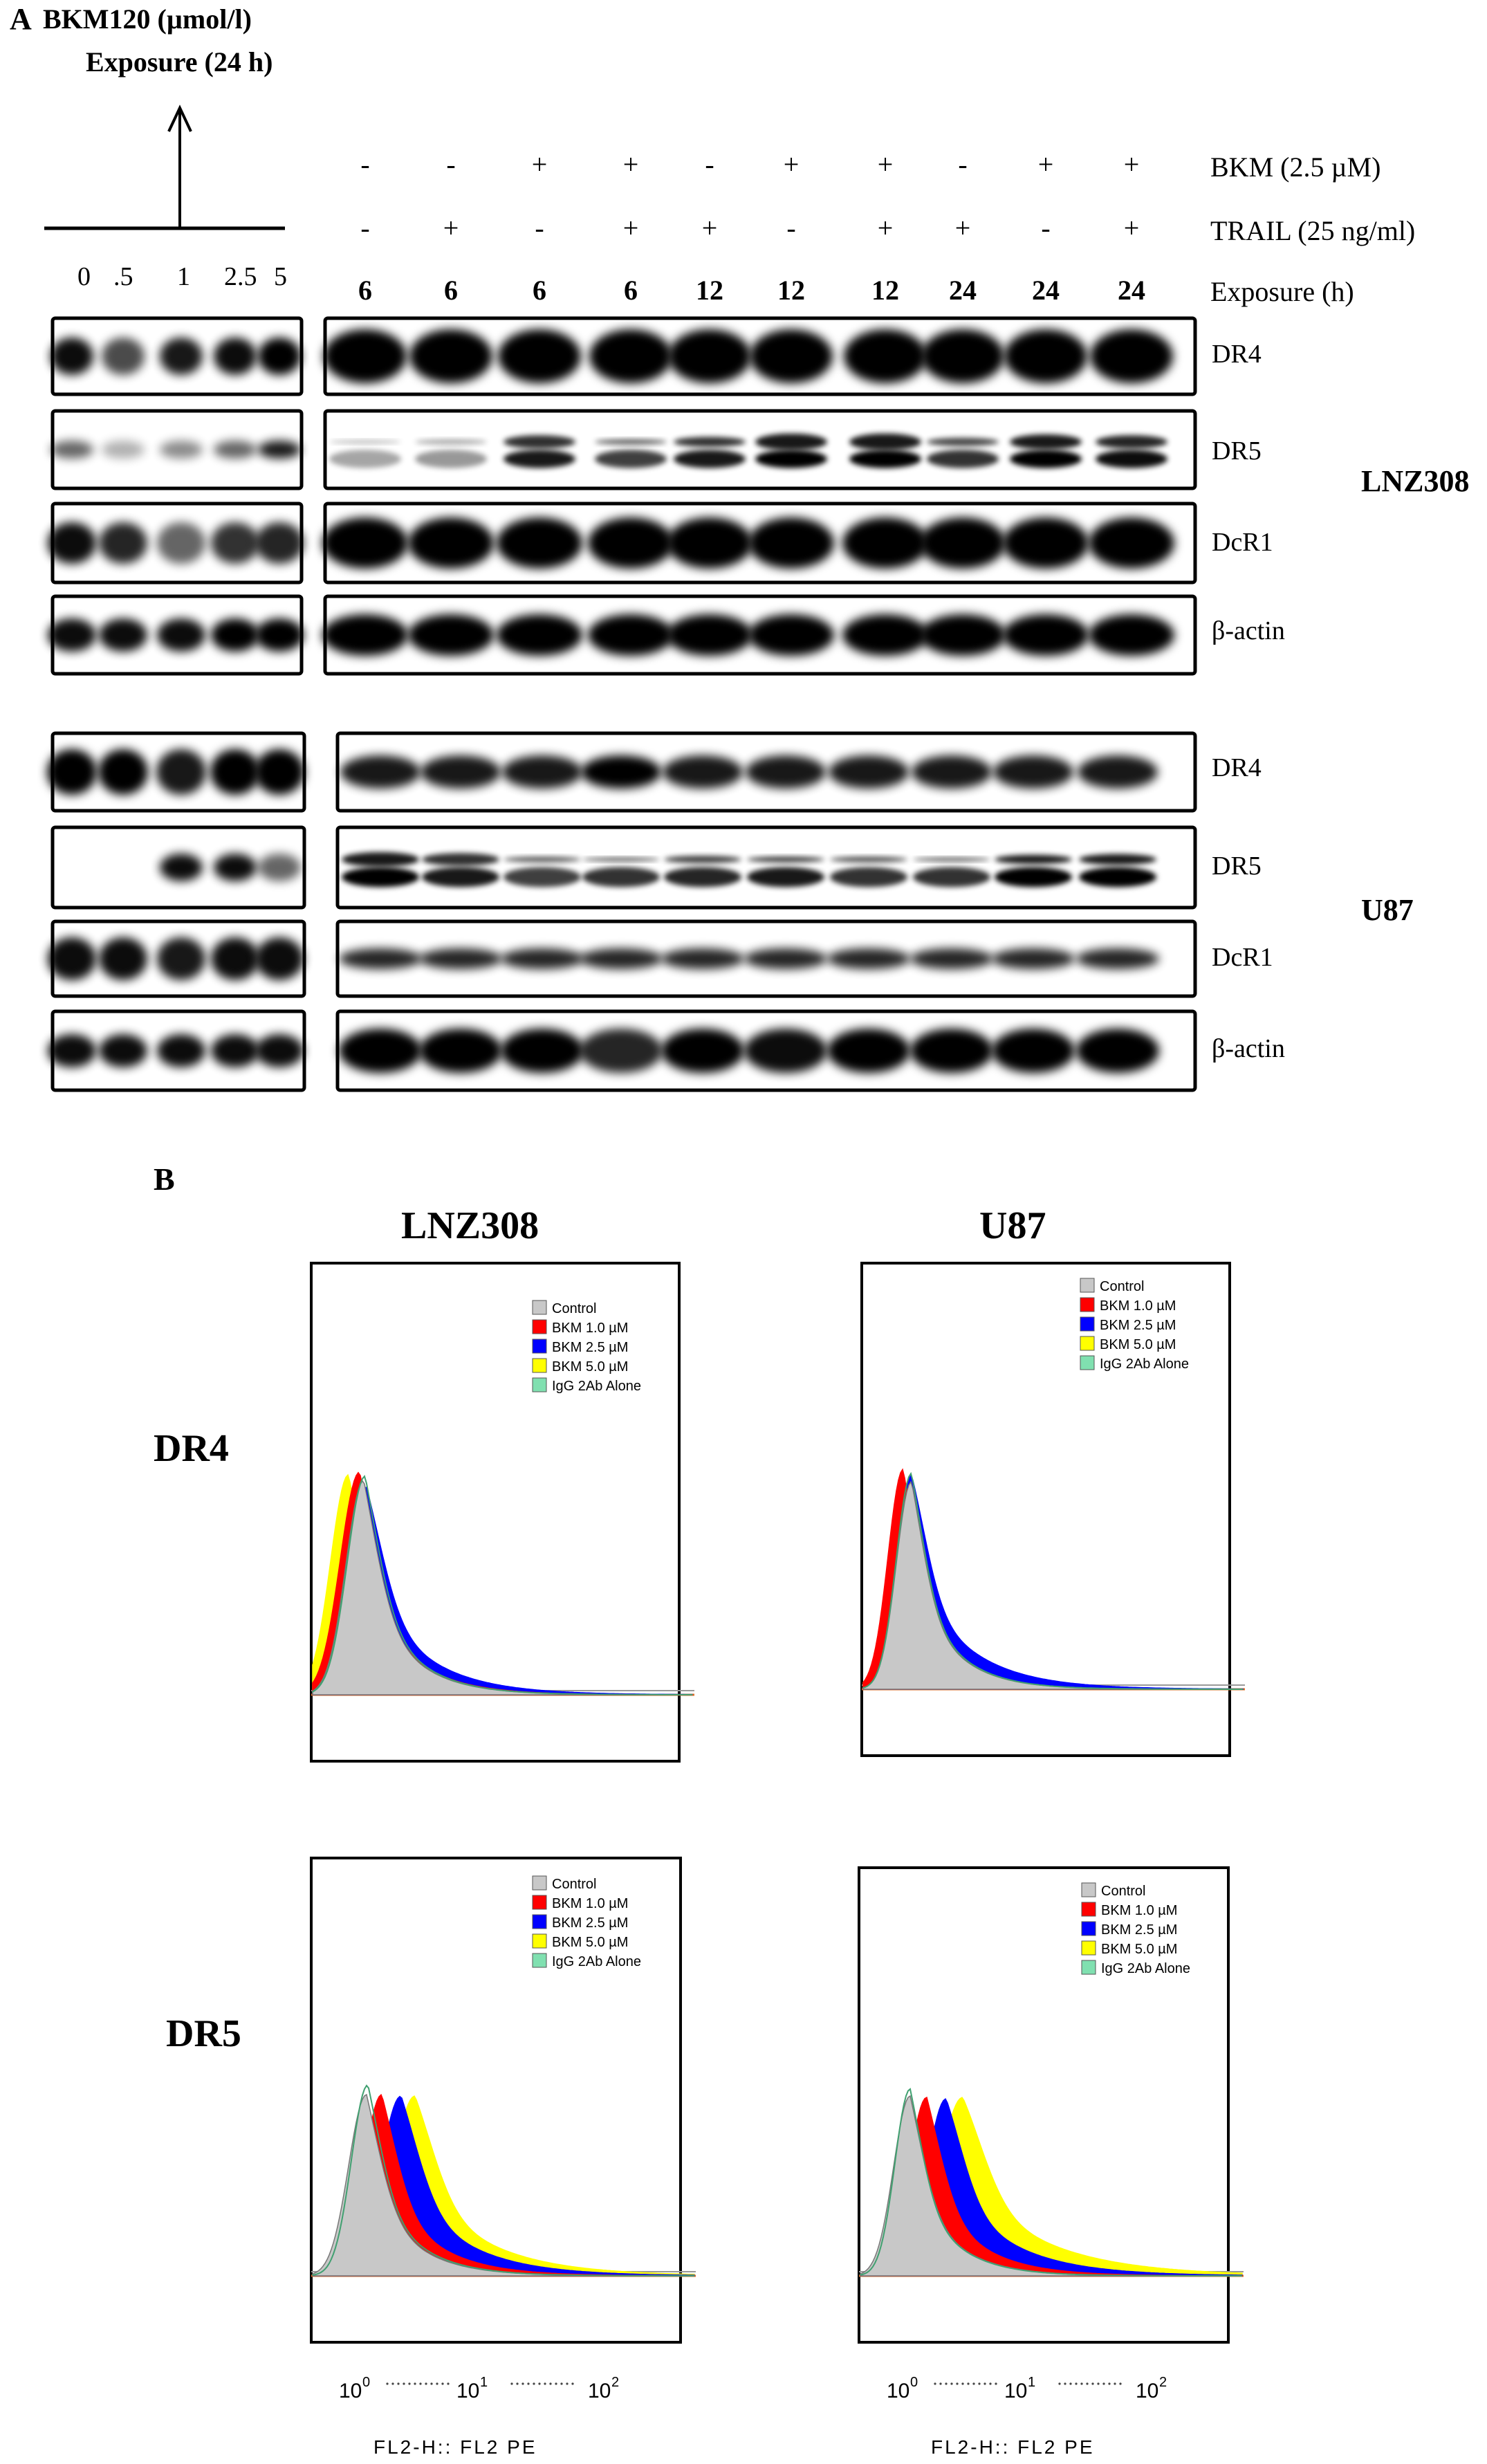 Image resolution: width=1487 pixels, height=2464 pixels. What do you see at coordinates (1163, 2383) in the screenshot?
I see `axis-tick-exponent: 2` at bounding box center [1163, 2383].